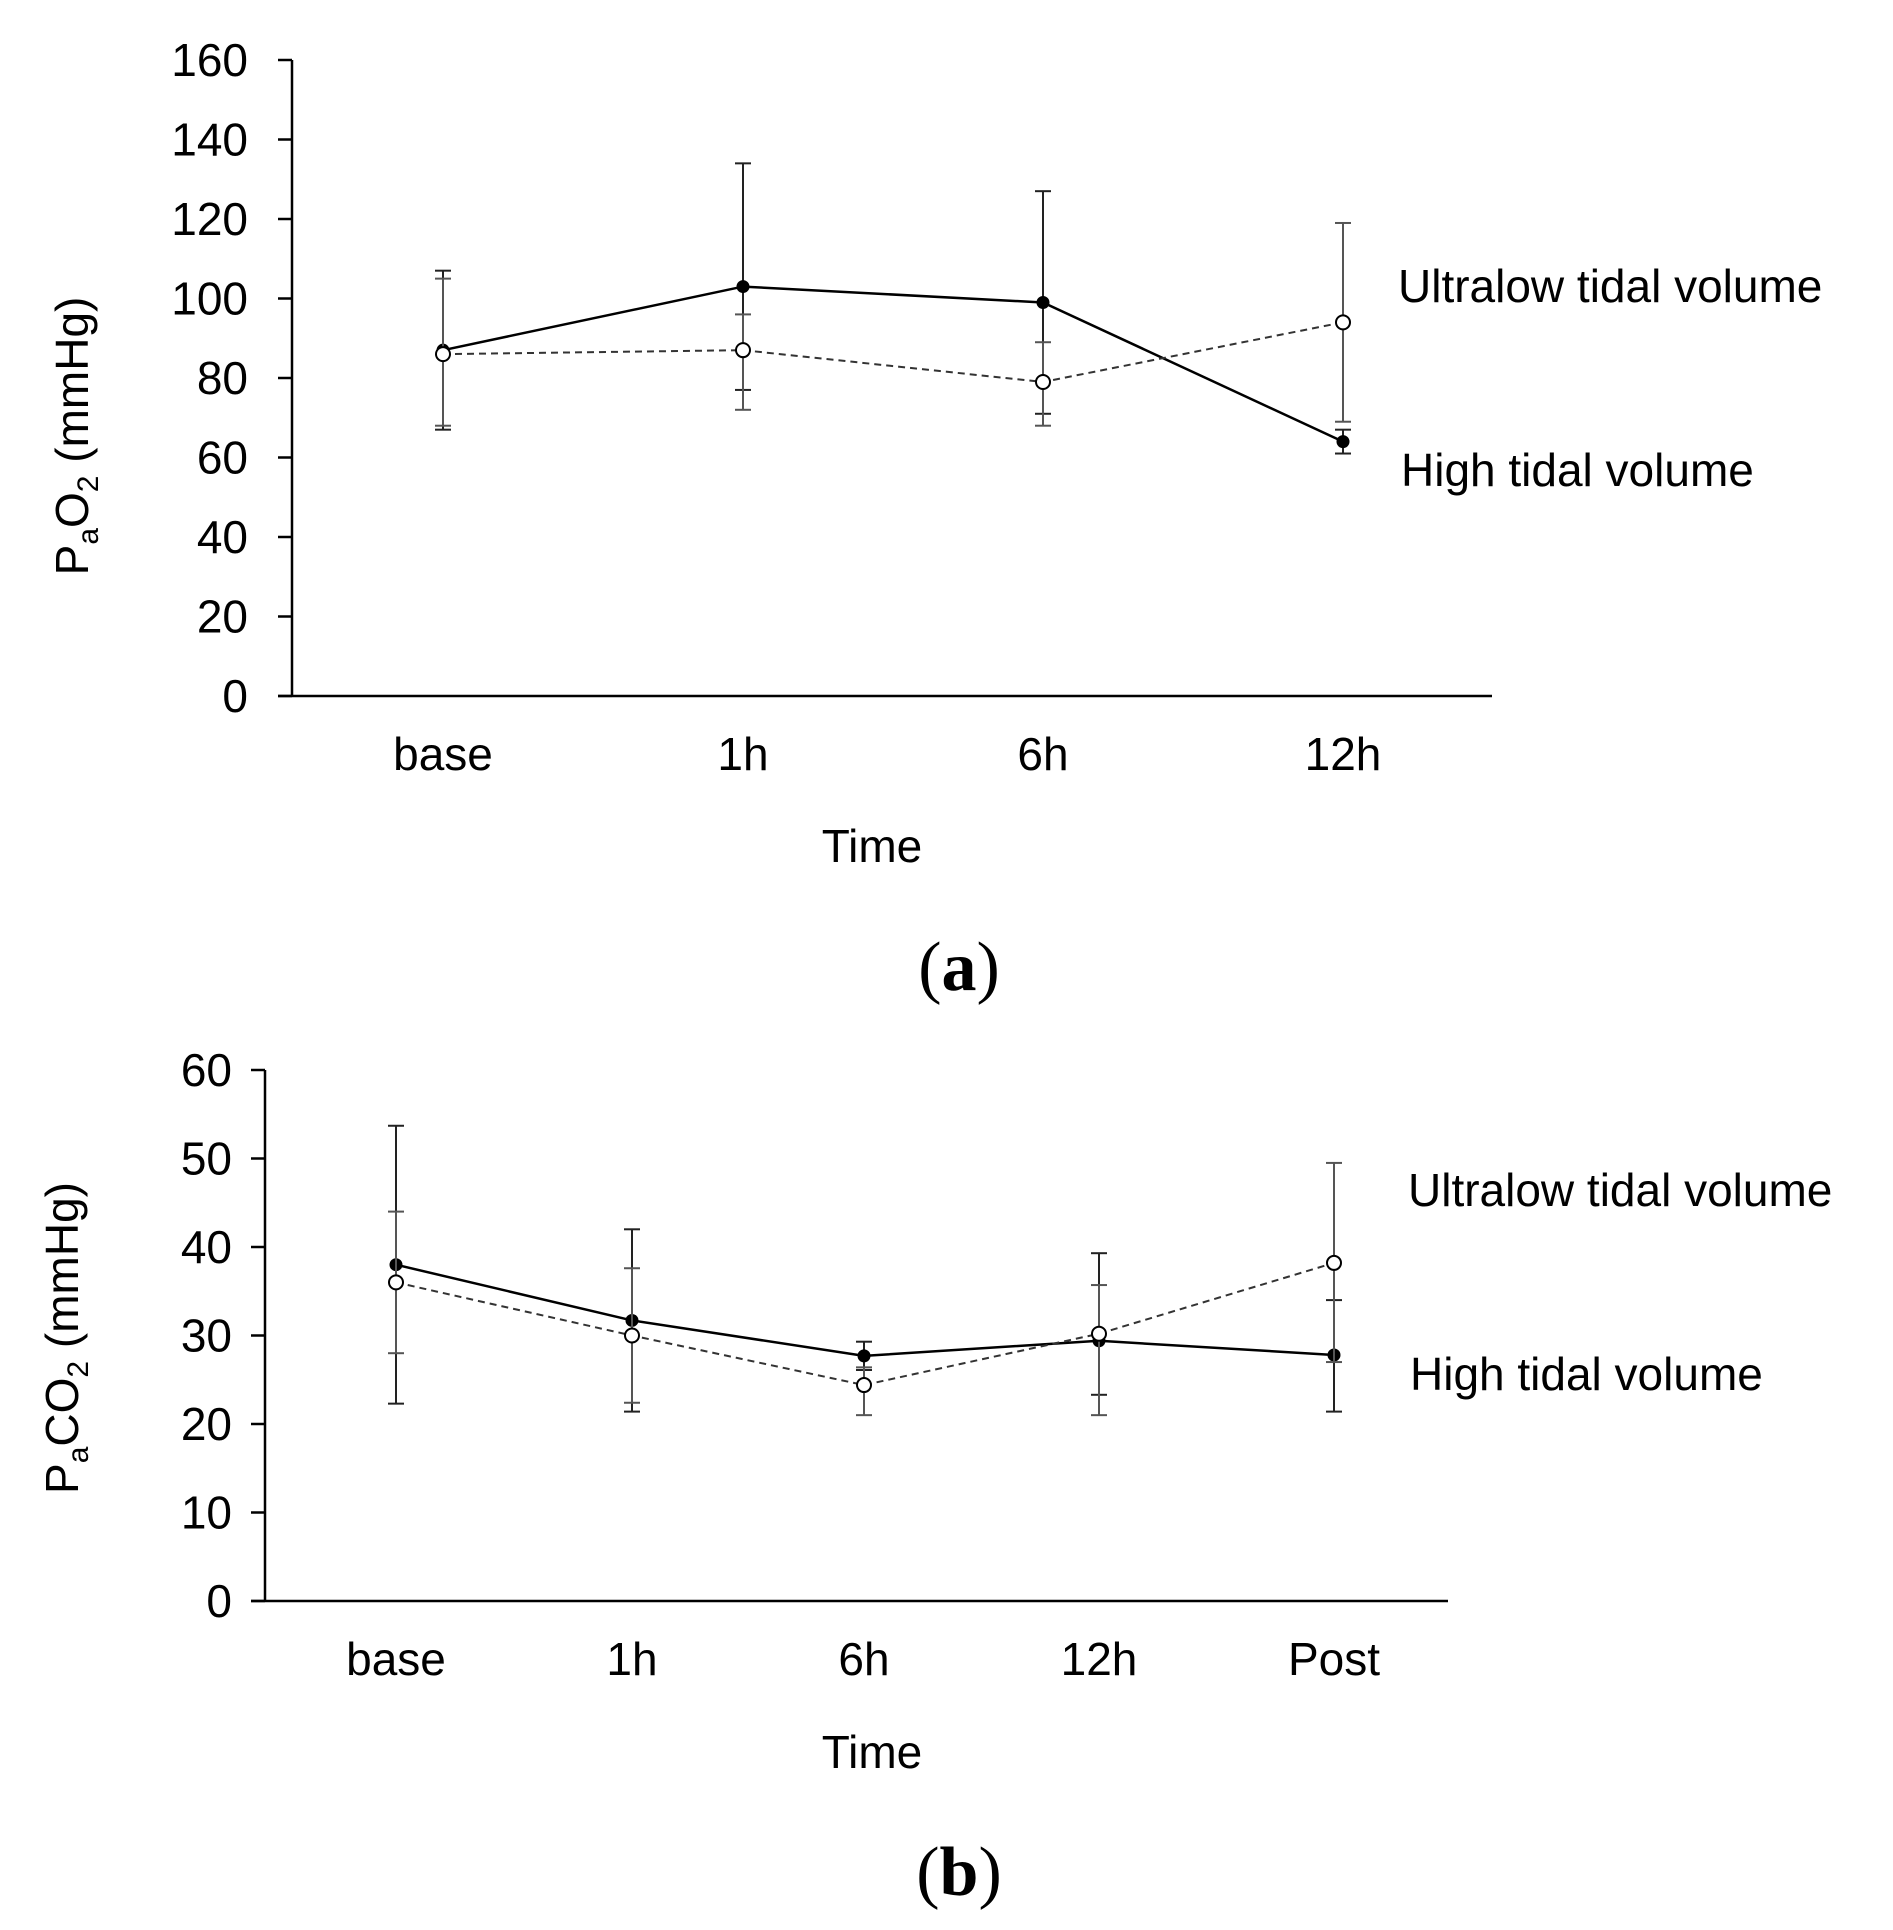 The width and height of the screenshot is (1893, 1930). I want to click on y-axis-ticks: 0 10 20 30 40 50 60, so click(223, 1335).